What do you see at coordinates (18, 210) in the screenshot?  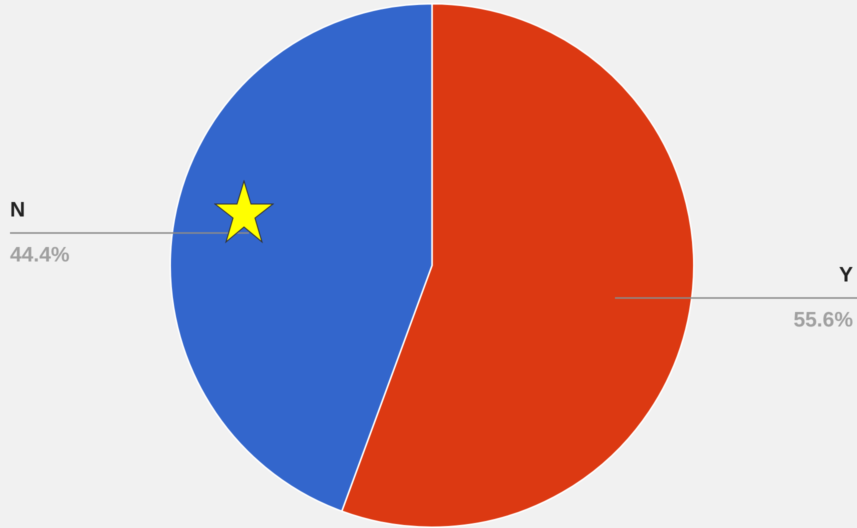 I see `slice-label: N` at bounding box center [18, 210].